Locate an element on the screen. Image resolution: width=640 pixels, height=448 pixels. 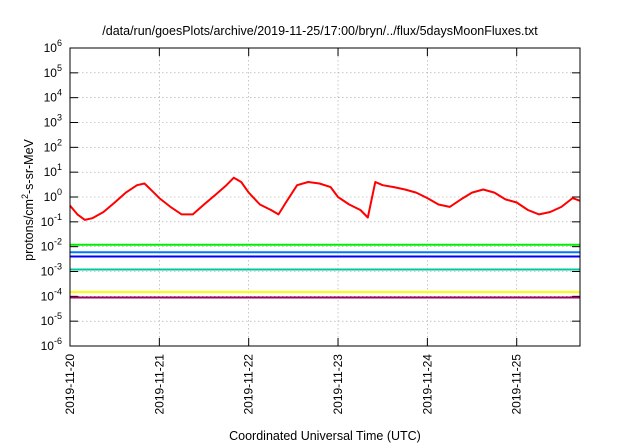
x-tick-label: 2019-11-25 is located at coordinates (517, 384).